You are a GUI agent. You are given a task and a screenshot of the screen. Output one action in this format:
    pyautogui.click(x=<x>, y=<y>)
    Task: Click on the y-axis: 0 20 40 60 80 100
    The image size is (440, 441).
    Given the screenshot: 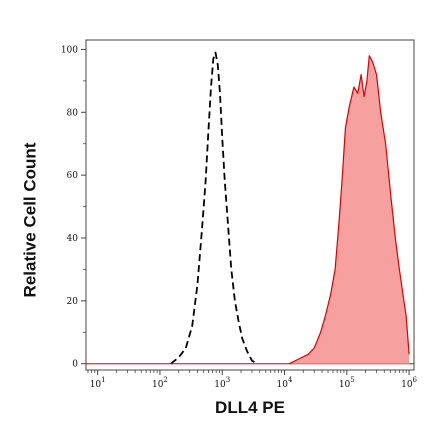 What is the action you would take?
    pyautogui.click(x=73, y=207)
    